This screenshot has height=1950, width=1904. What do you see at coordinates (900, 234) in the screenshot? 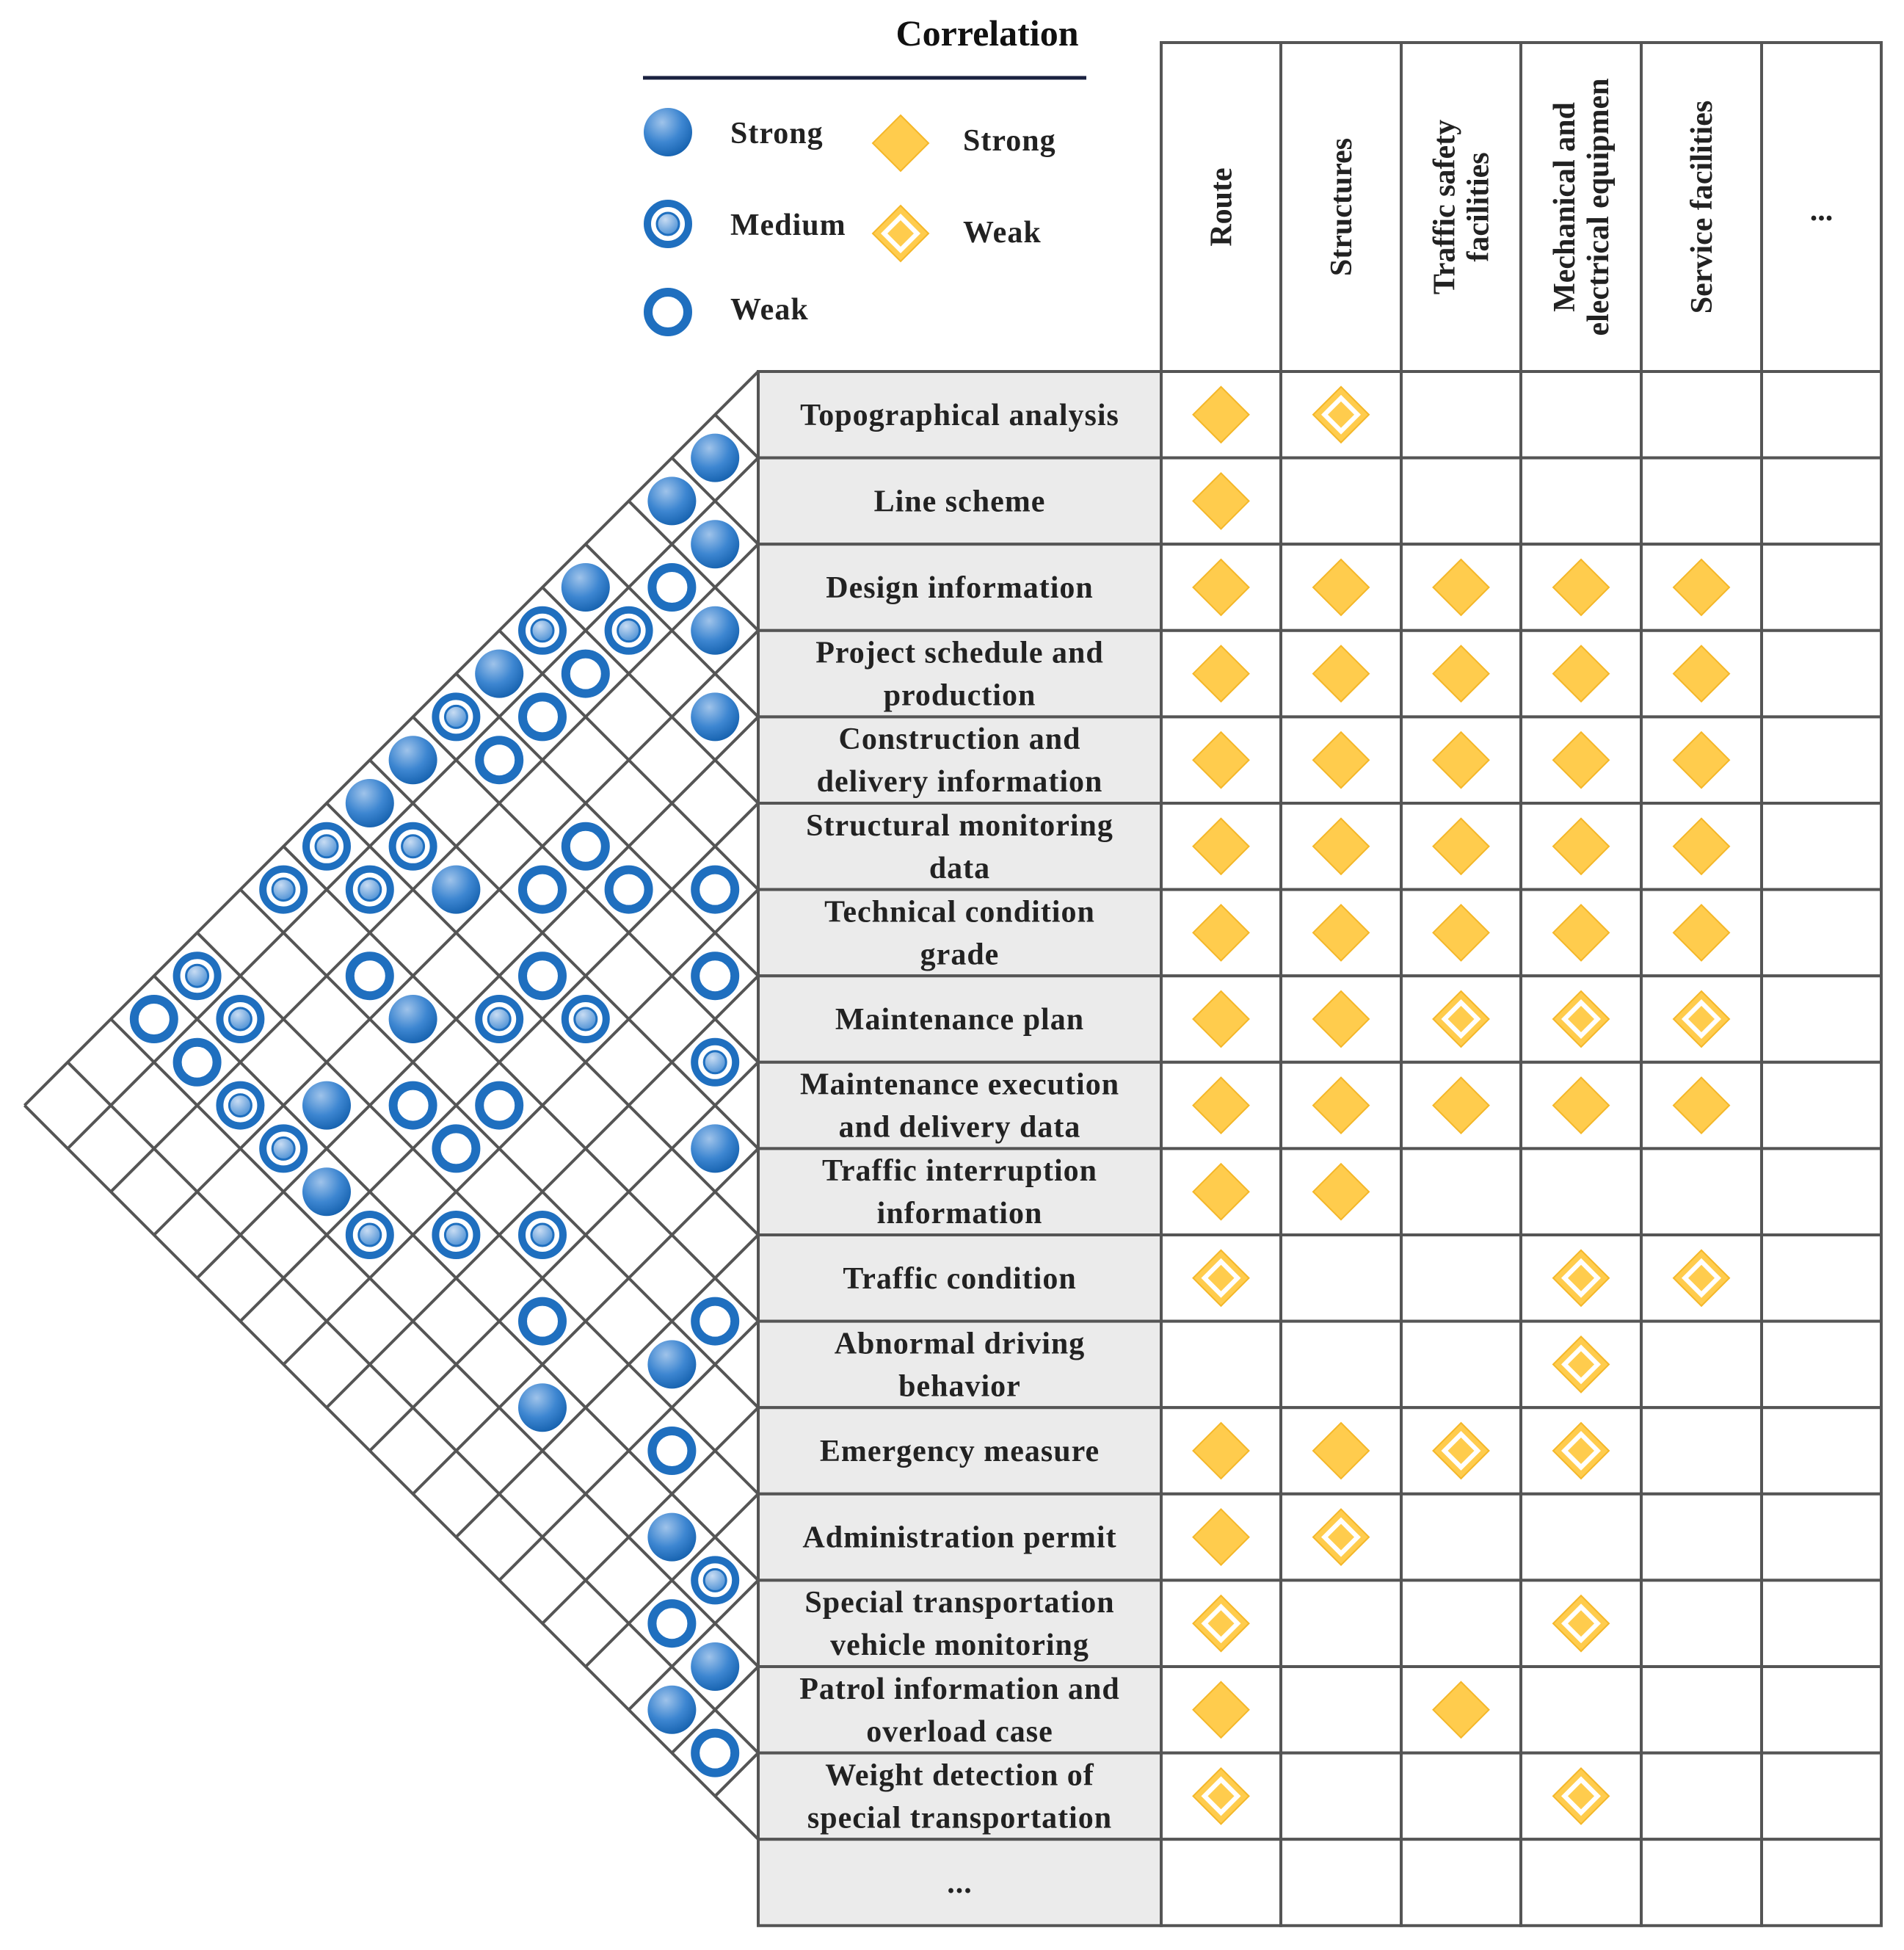
I see `diamond-weak-icon` at bounding box center [900, 234].